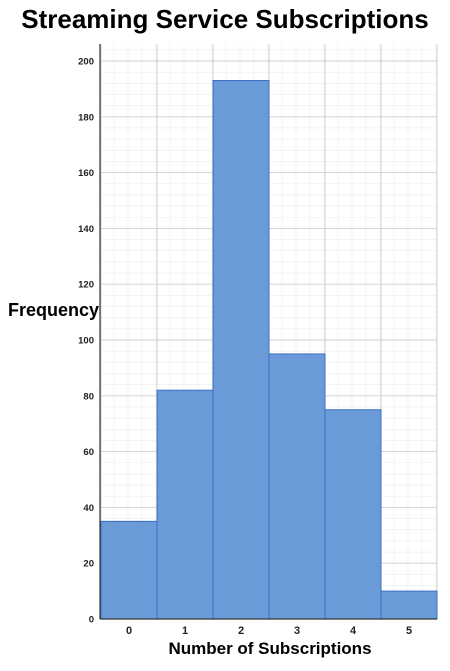  Describe the element at coordinates (225, 19) in the screenshot. I see `chart-title: Streaming Service Subscriptions` at that location.